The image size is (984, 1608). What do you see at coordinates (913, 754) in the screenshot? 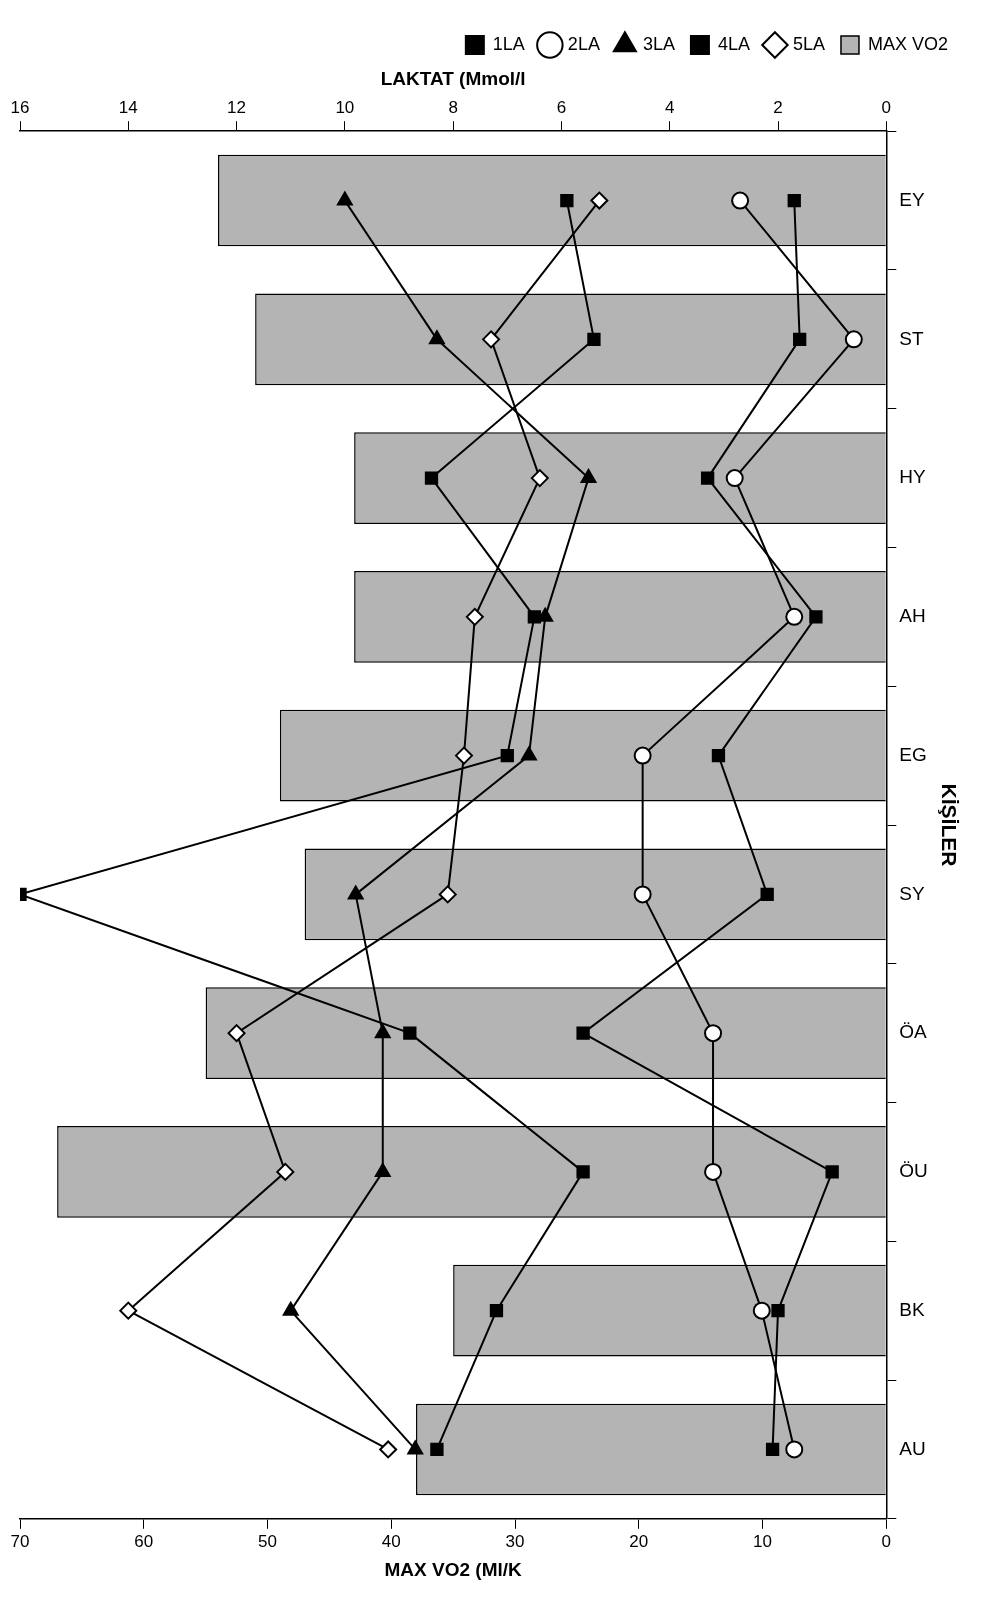
I see `y-tick-label: EG` at bounding box center [913, 754].